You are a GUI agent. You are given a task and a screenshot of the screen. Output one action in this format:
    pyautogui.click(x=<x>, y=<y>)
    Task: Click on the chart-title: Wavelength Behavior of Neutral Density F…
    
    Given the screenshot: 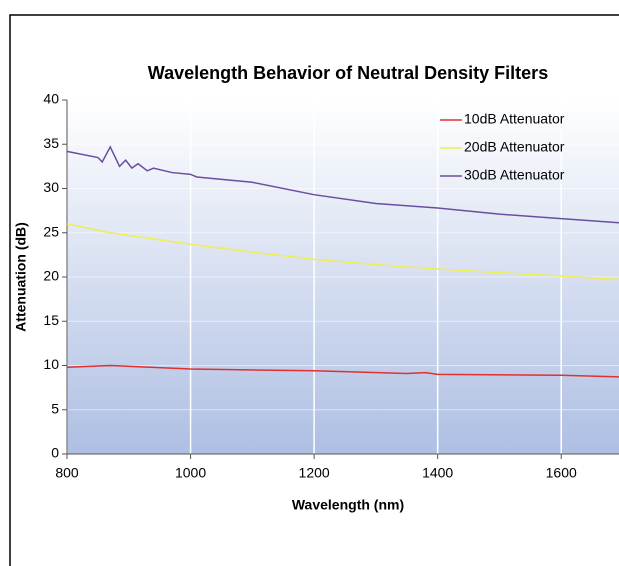 What is the action you would take?
    pyautogui.click(x=348, y=73)
    